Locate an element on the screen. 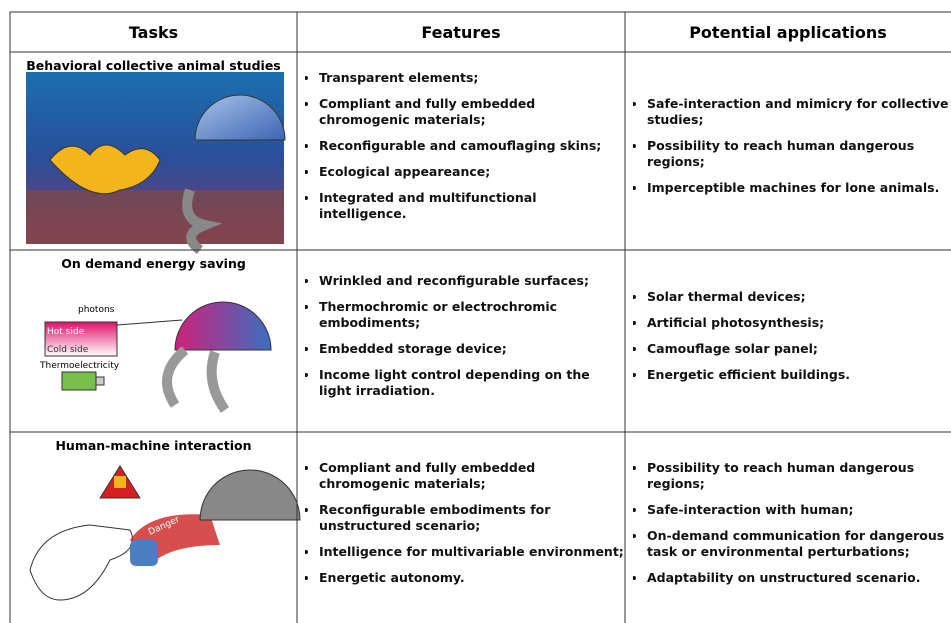  illustration-label: photons is located at coordinates (96, 310).